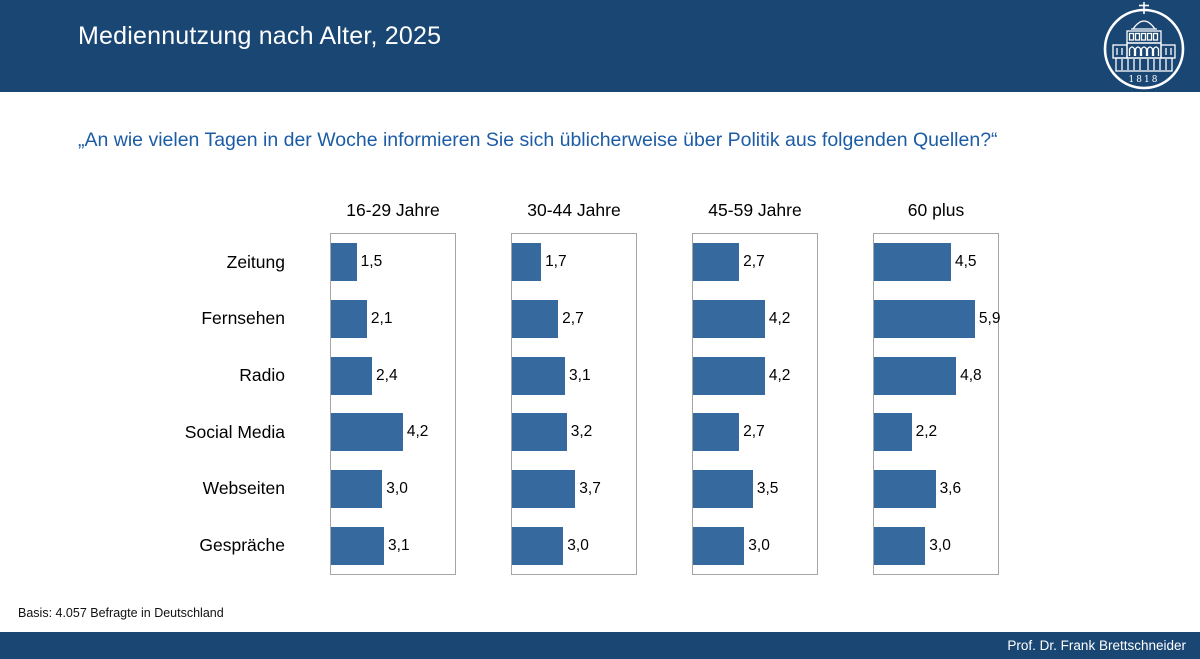 The height and width of the screenshot is (659, 1200). Describe the element at coordinates (371, 262) in the screenshot. I see `bar-value-label: 1,5` at that location.